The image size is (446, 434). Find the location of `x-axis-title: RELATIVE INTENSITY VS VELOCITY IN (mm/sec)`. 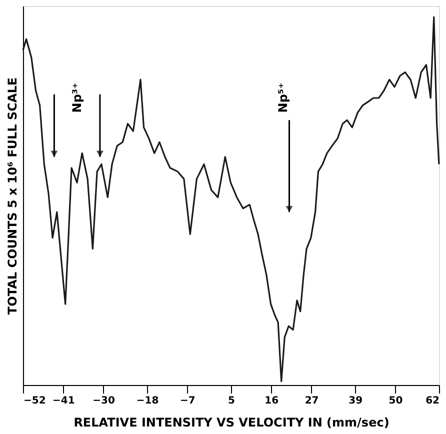

x-axis-title: RELATIVE INTENSITY VS VELOCITY IN (mm/sec) is located at coordinates (232, 423).